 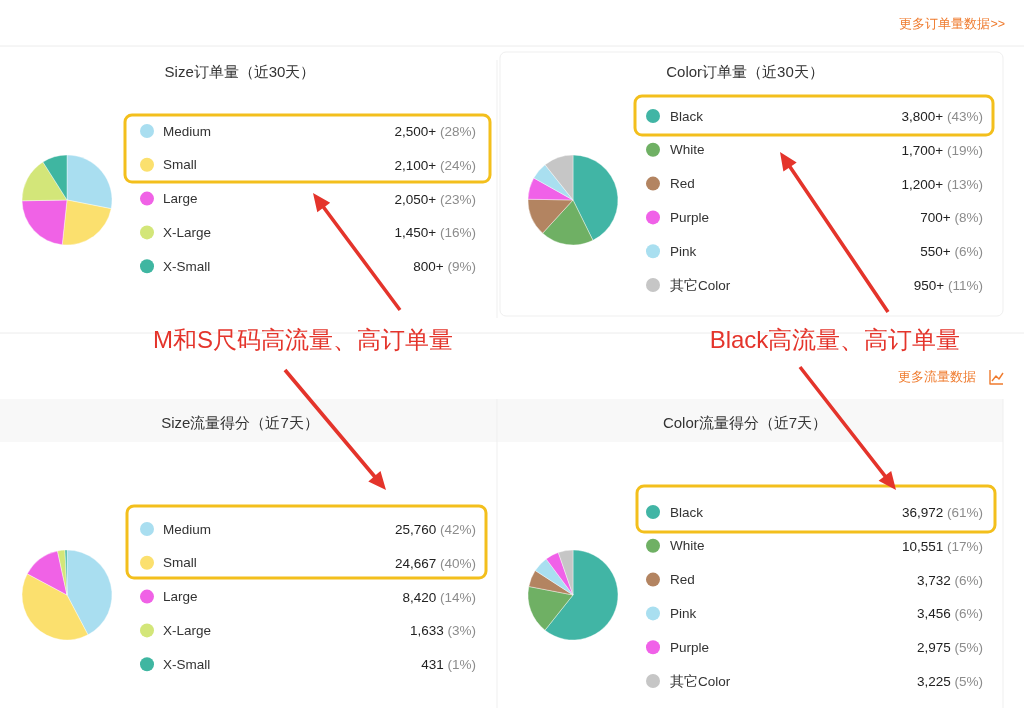 What do you see at coordinates (442, 630) in the screenshot?
I see `data-label: 1,633 (3%)` at bounding box center [442, 630].